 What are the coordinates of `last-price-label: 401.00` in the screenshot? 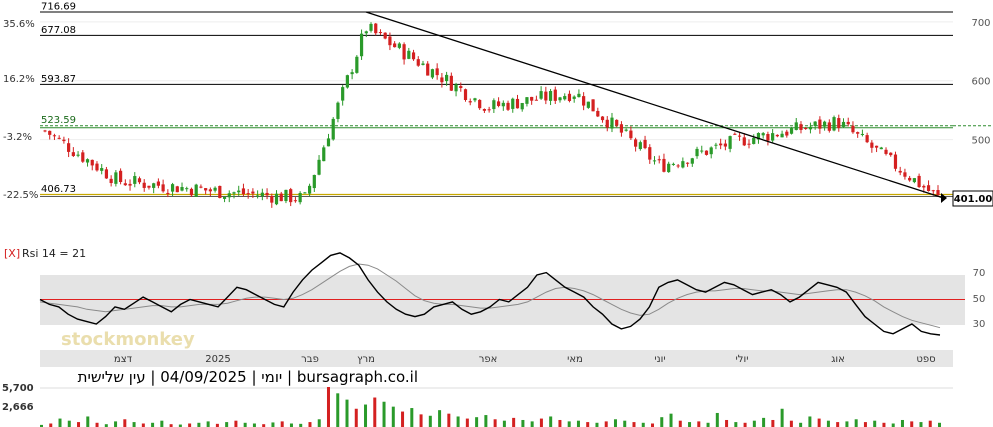 It's located at (973, 199).